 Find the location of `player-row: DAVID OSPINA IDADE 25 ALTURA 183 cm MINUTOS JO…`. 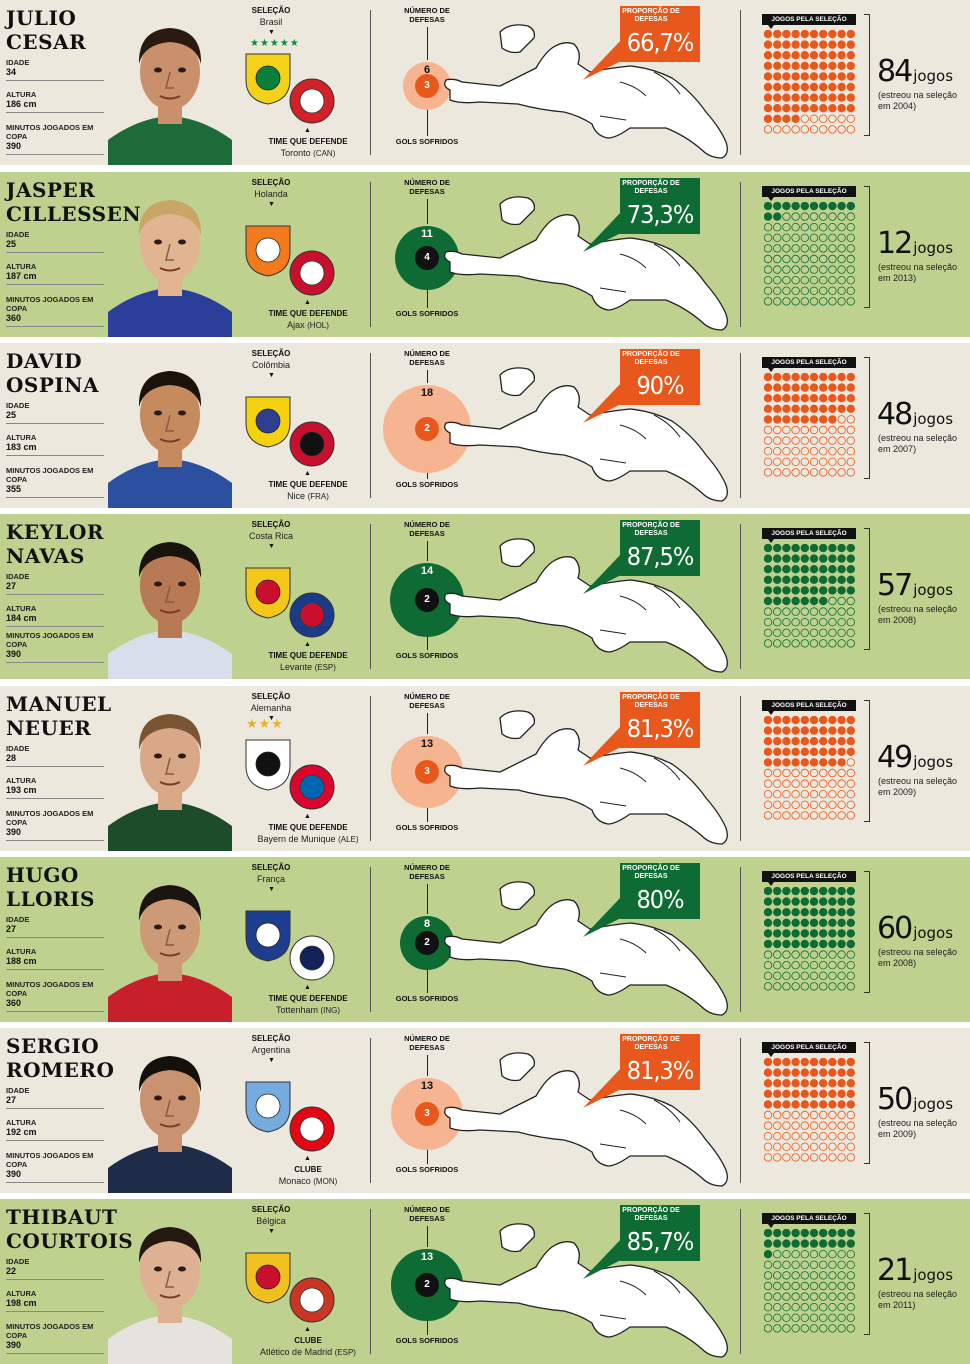

player-row: DAVID OSPINA IDADE 25 ALTURA 183 cm MINUTOS JO… is located at coordinates (485, 425).